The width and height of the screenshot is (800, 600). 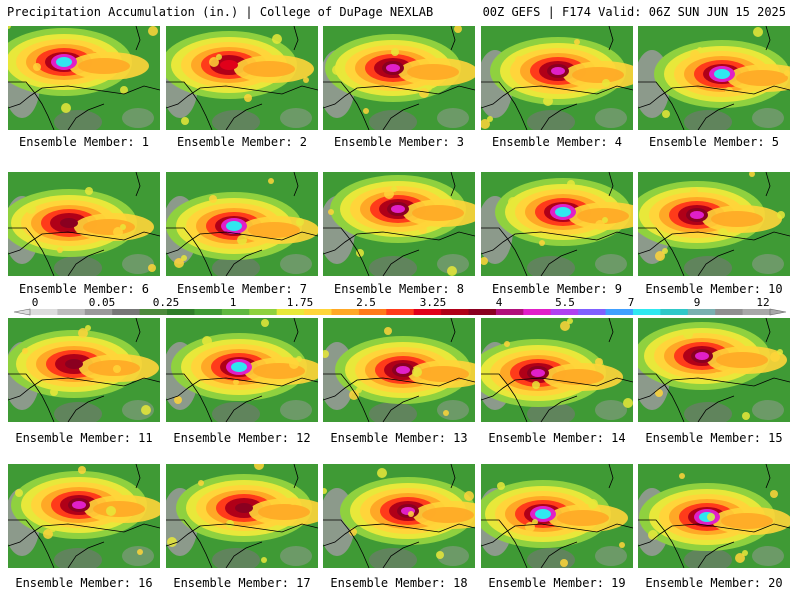 What do you see at coordinates (557, 142) in the screenshot?
I see `member-caption: Ensemble Member: 4` at bounding box center [557, 142].